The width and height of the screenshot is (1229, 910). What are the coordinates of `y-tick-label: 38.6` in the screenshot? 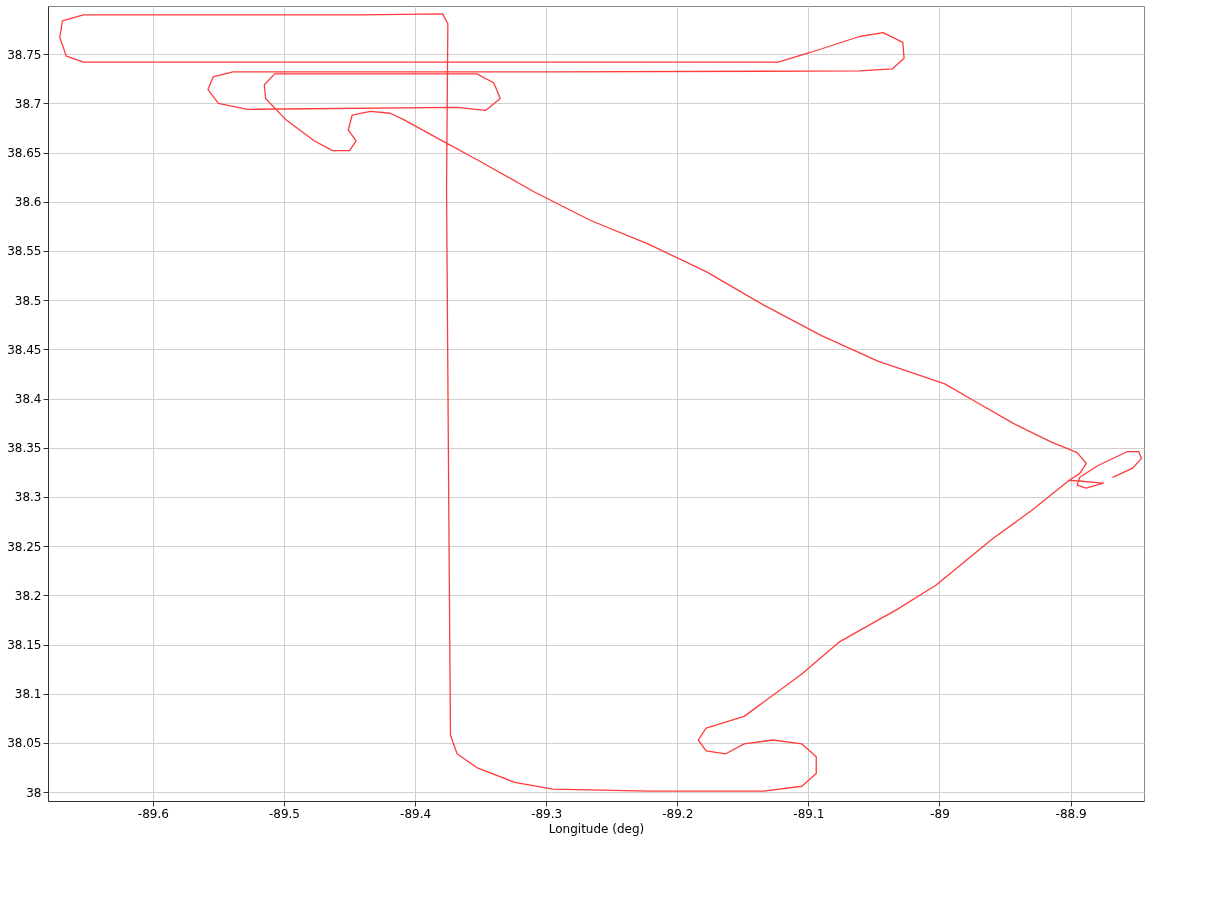 It's located at (28, 202).